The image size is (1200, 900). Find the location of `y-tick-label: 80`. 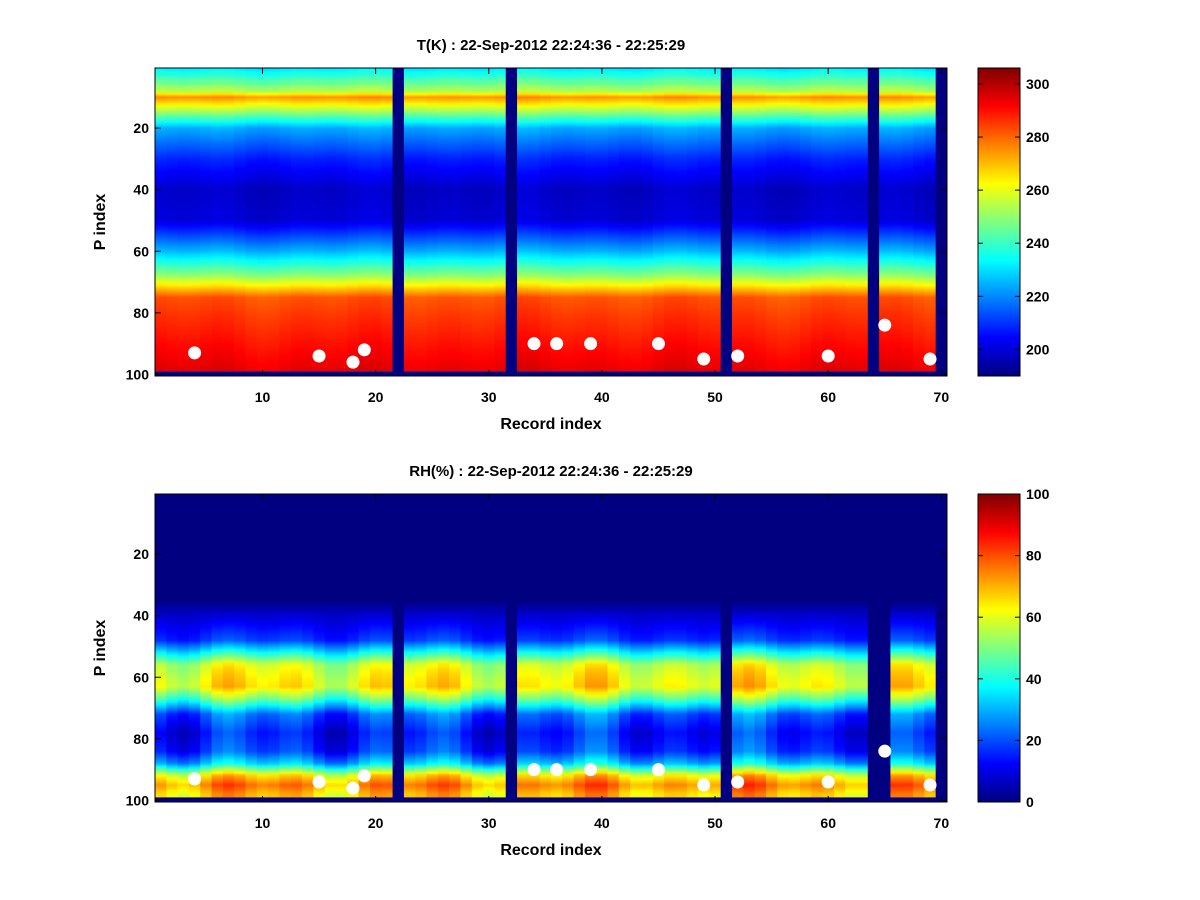

y-tick-label: 80 is located at coordinates (141, 739).